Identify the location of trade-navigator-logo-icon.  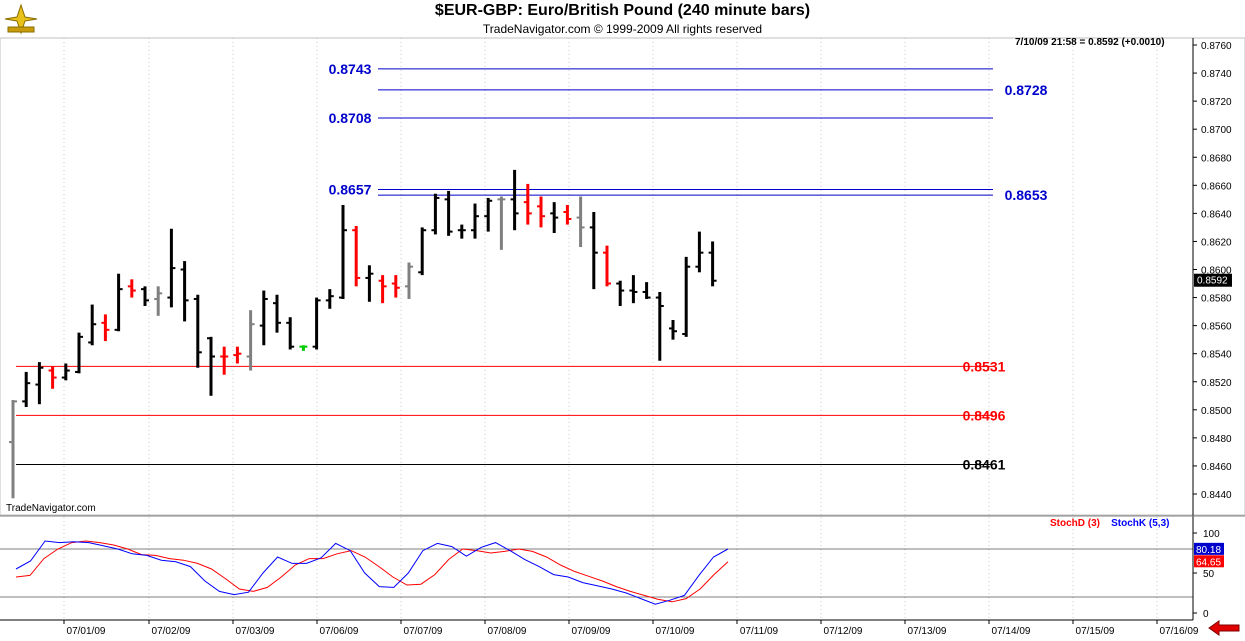
(21, 21).